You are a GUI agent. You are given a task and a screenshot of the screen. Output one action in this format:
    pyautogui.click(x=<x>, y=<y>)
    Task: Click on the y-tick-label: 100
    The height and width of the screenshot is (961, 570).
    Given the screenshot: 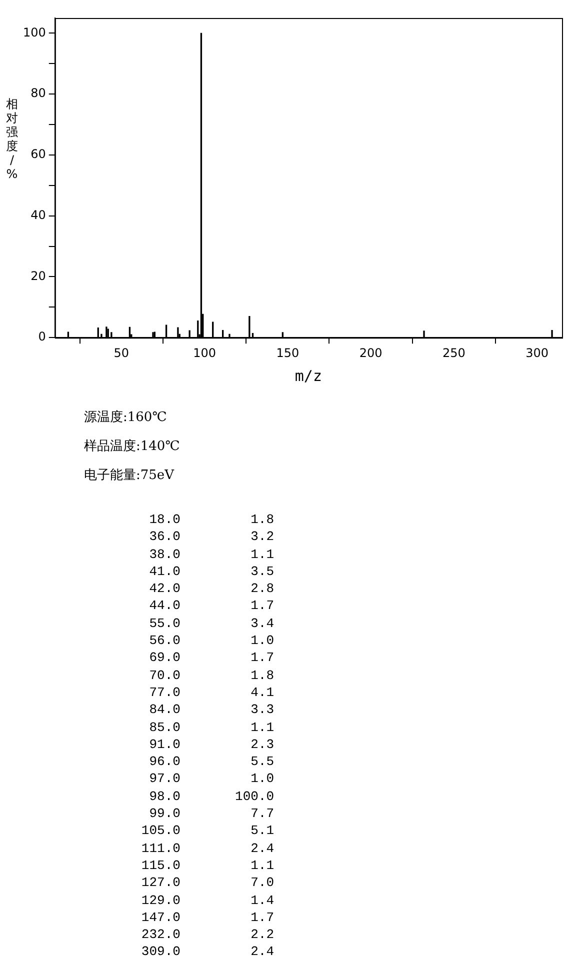 What is the action you would take?
    pyautogui.click(x=34, y=32)
    